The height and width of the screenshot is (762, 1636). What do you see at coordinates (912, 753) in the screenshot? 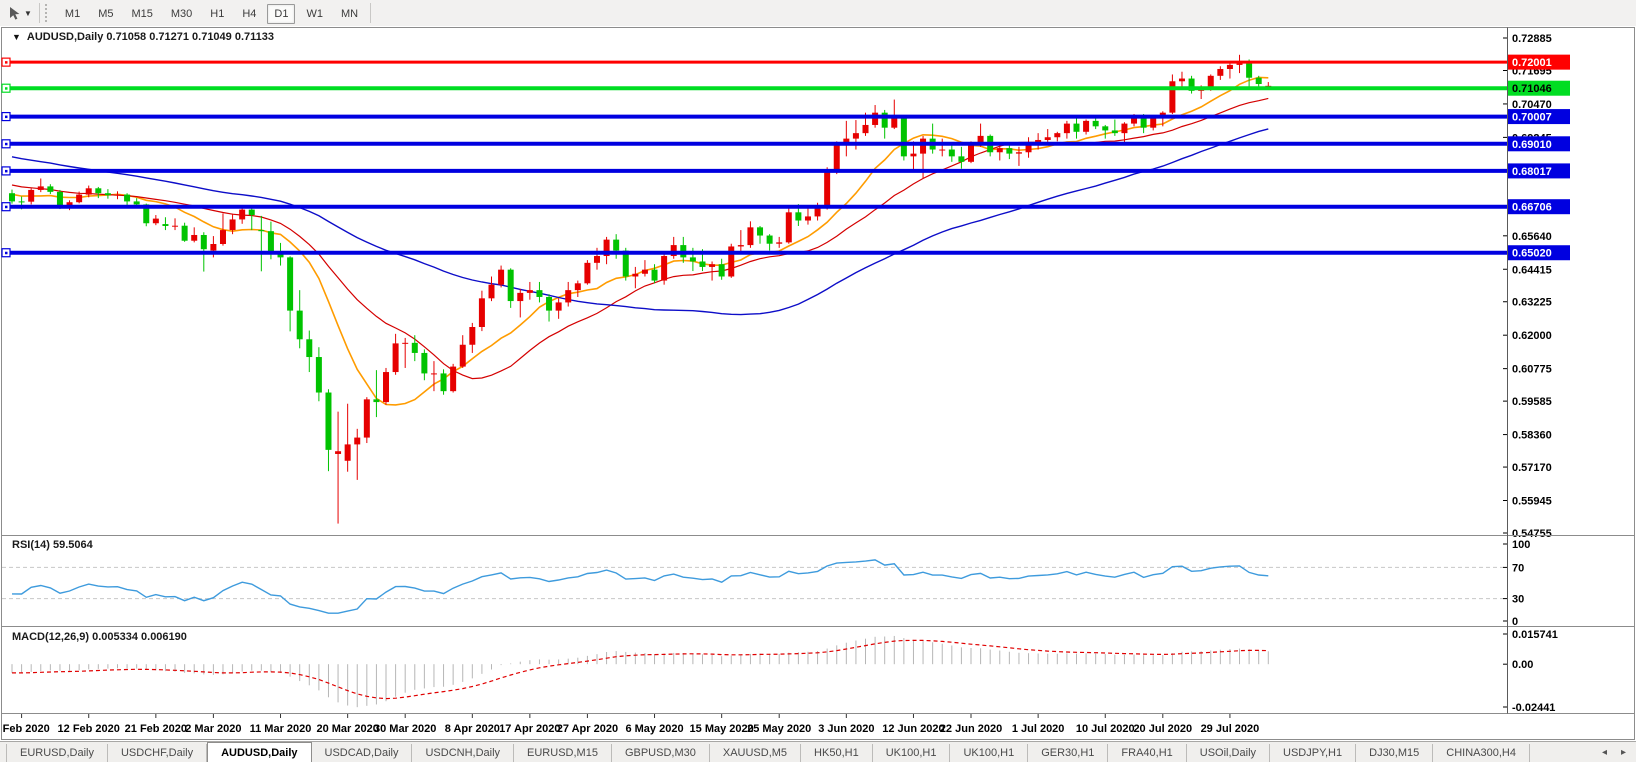
I see `chart-tab-9: UK100,H1` at bounding box center [912, 753].